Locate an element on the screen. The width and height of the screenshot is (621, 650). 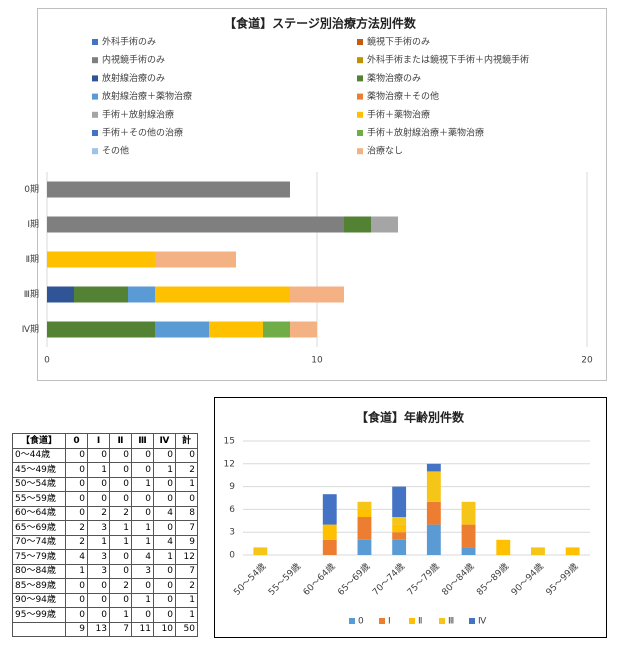
table-row: 80～84歳 1 3 0 3 0 7 is located at coordinates (105, 571).